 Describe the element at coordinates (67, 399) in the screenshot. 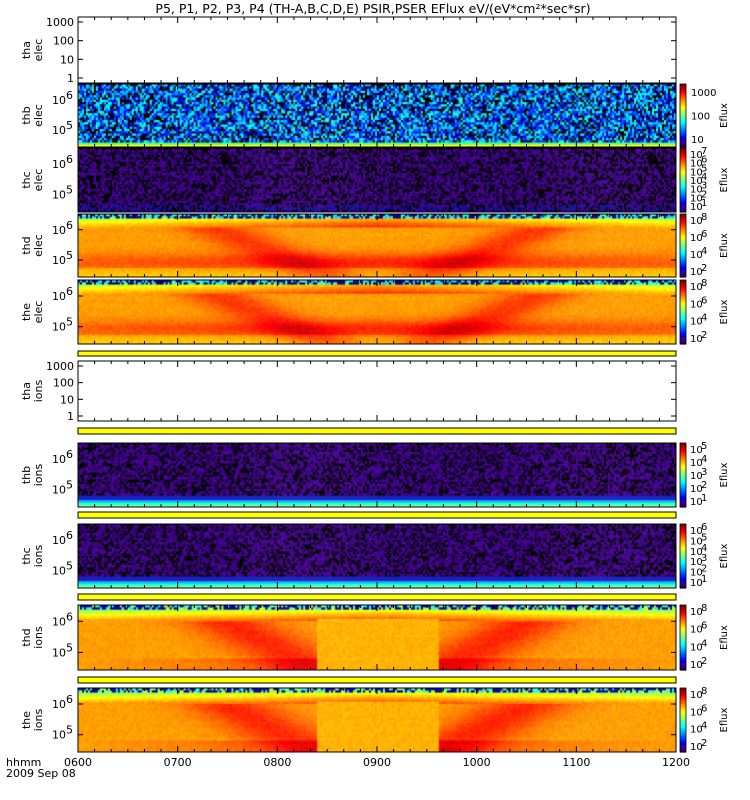

I see `y-tick-label: 10` at that location.